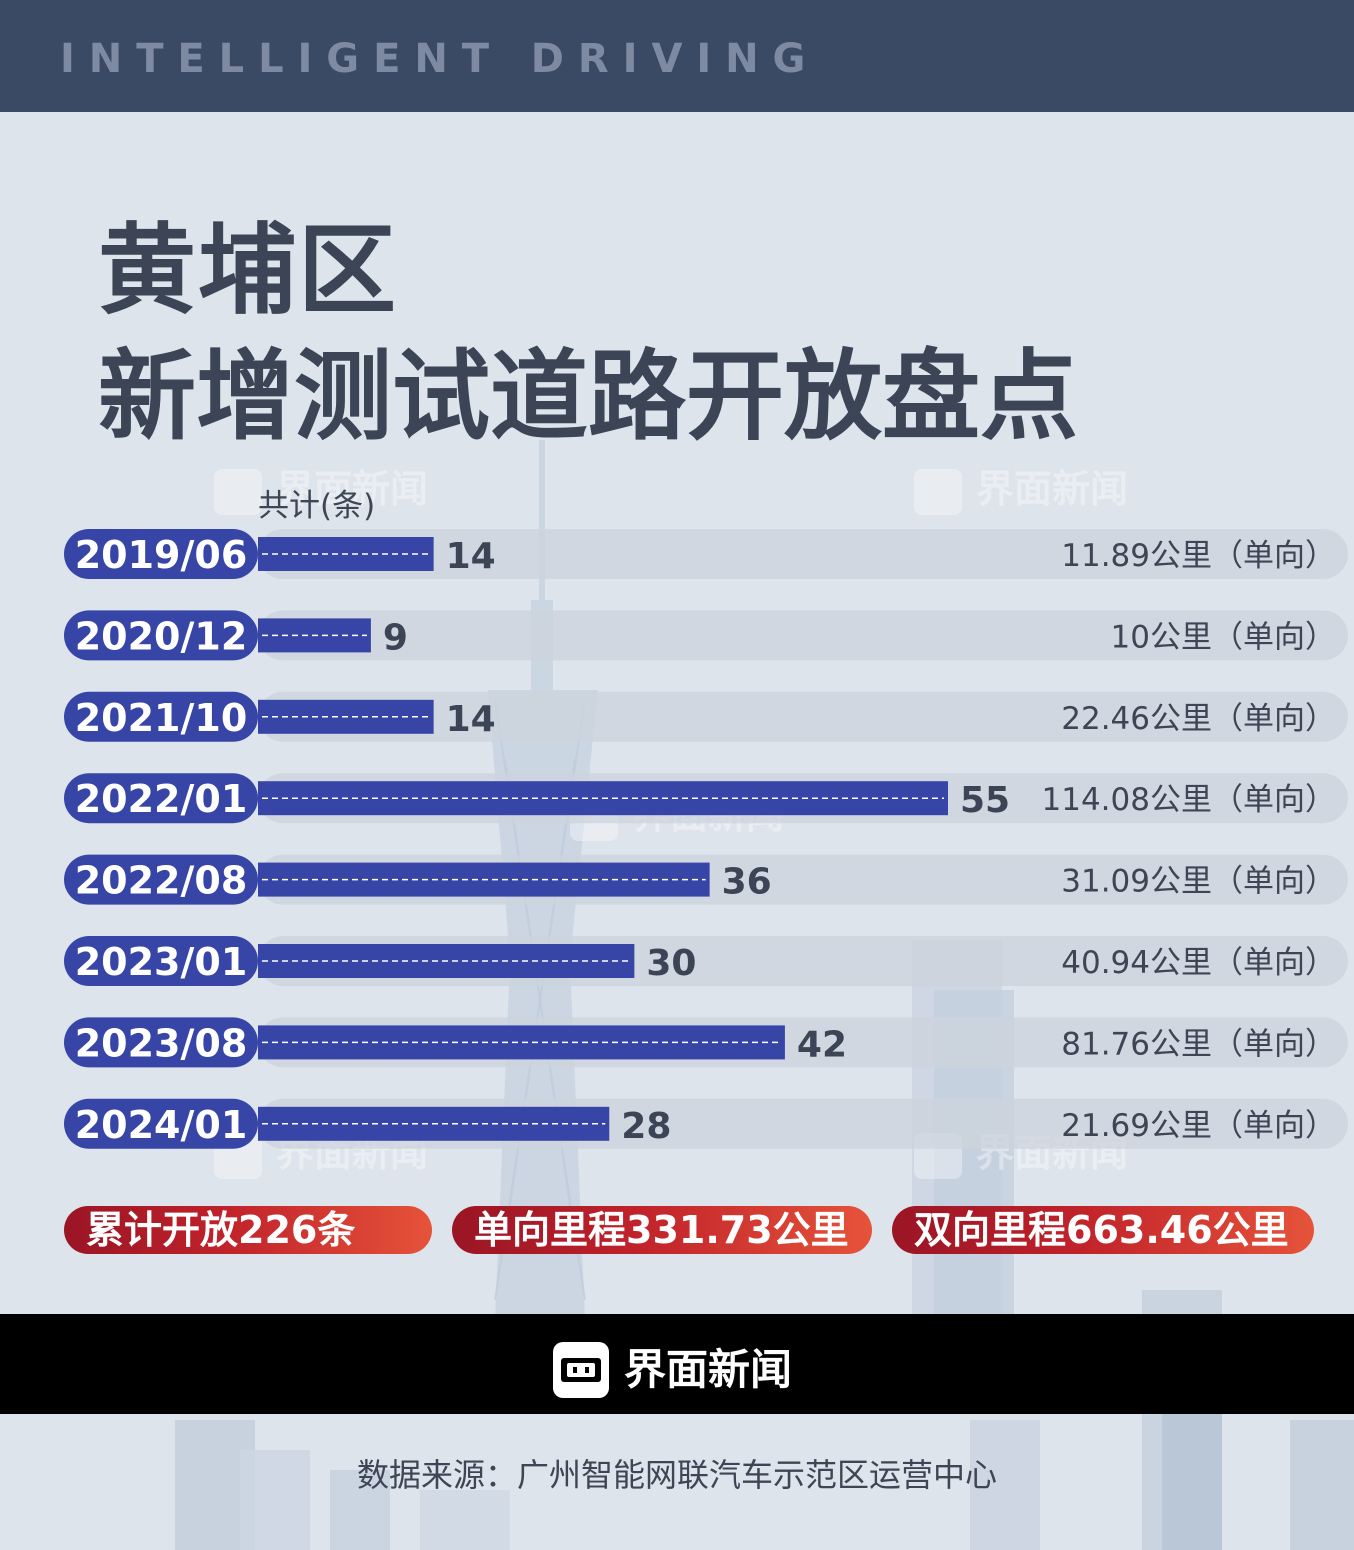 This screenshot has height=1550, width=1354. What do you see at coordinates (747, 882) in the screenshot?
I see `bar-value-label: 36` at bounding box center [747, 882].